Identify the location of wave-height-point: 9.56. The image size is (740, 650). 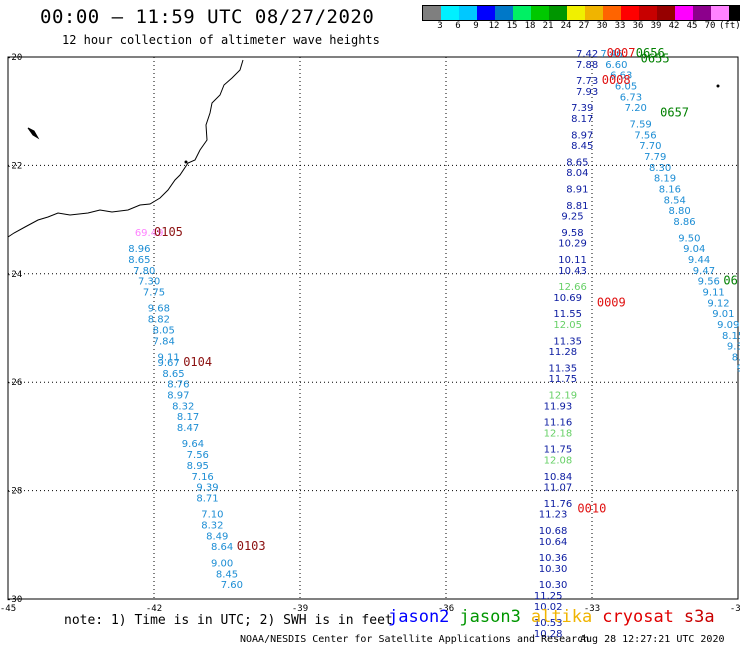
(709, 282).